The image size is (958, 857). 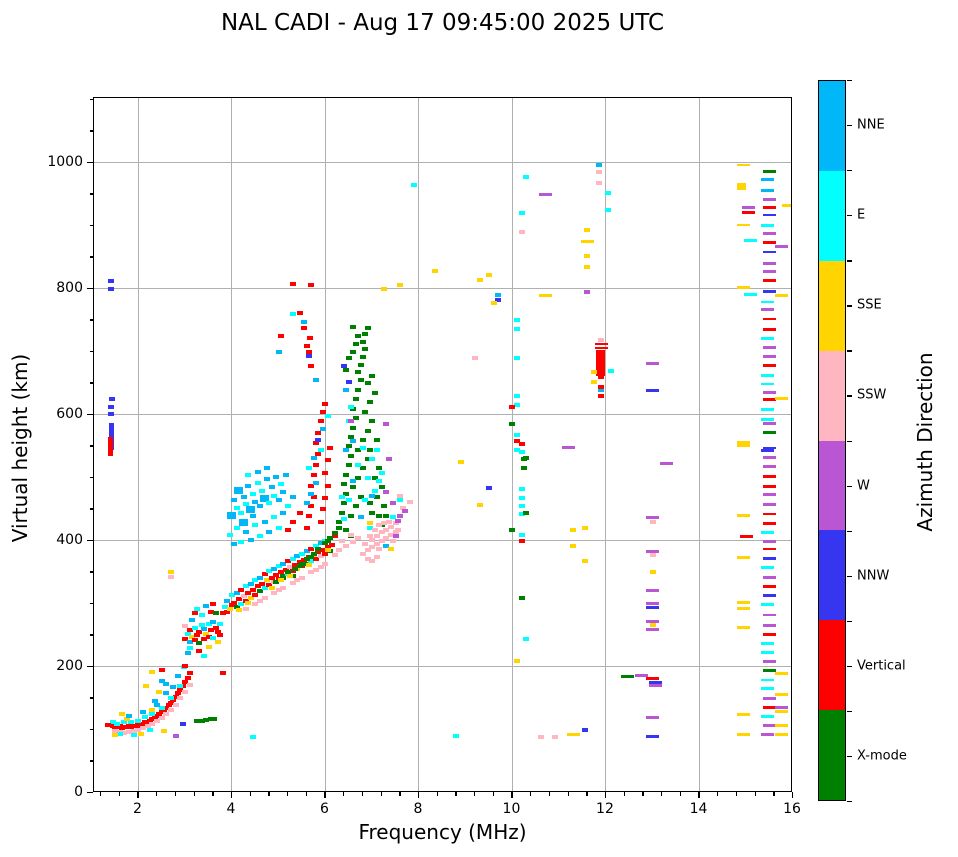 I want to click on x-tick-label: 8, so click(x=418, y=809).